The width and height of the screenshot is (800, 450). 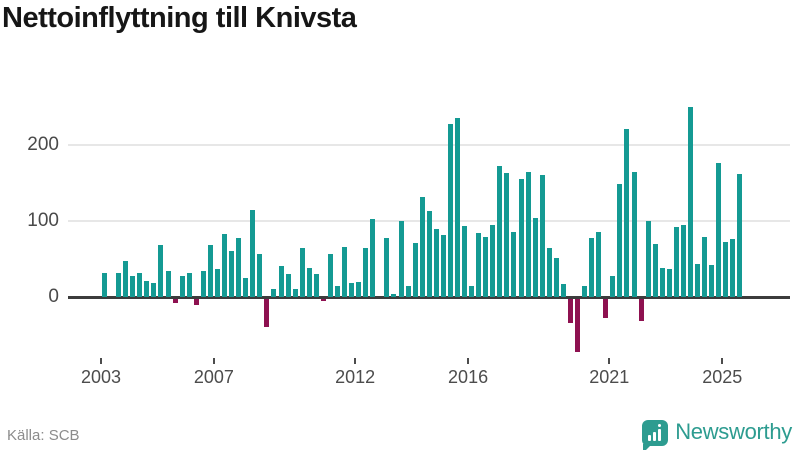 I want to click on bar-2010-Q1, so click(x=302, y=272).